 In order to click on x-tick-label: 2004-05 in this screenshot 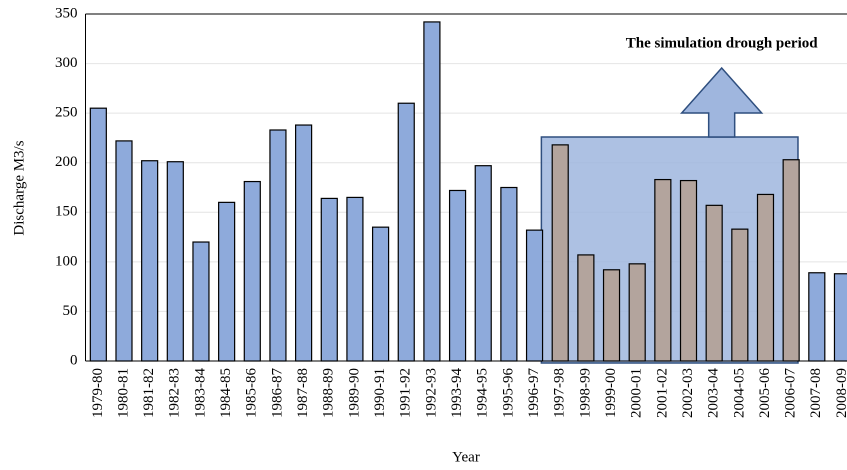, I will do `click(739, 393)`.